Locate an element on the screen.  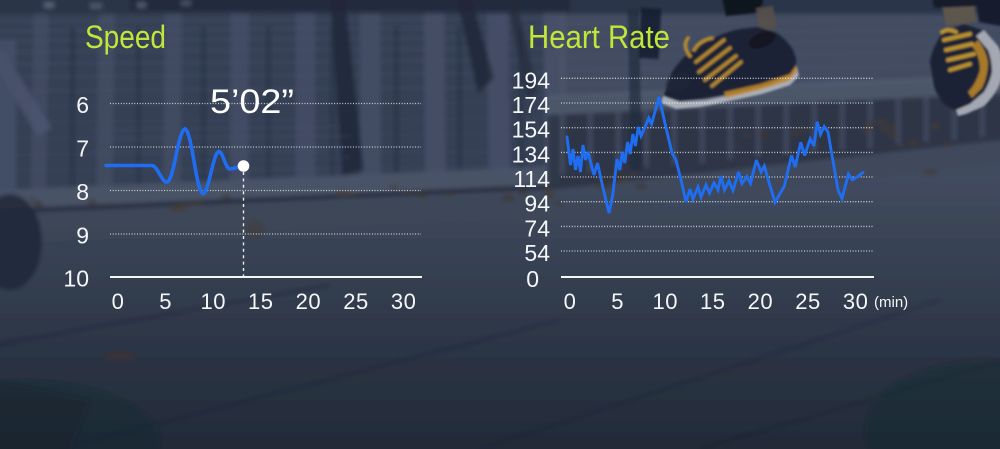
svg-text: 154 is located at coordinates (531, 130).